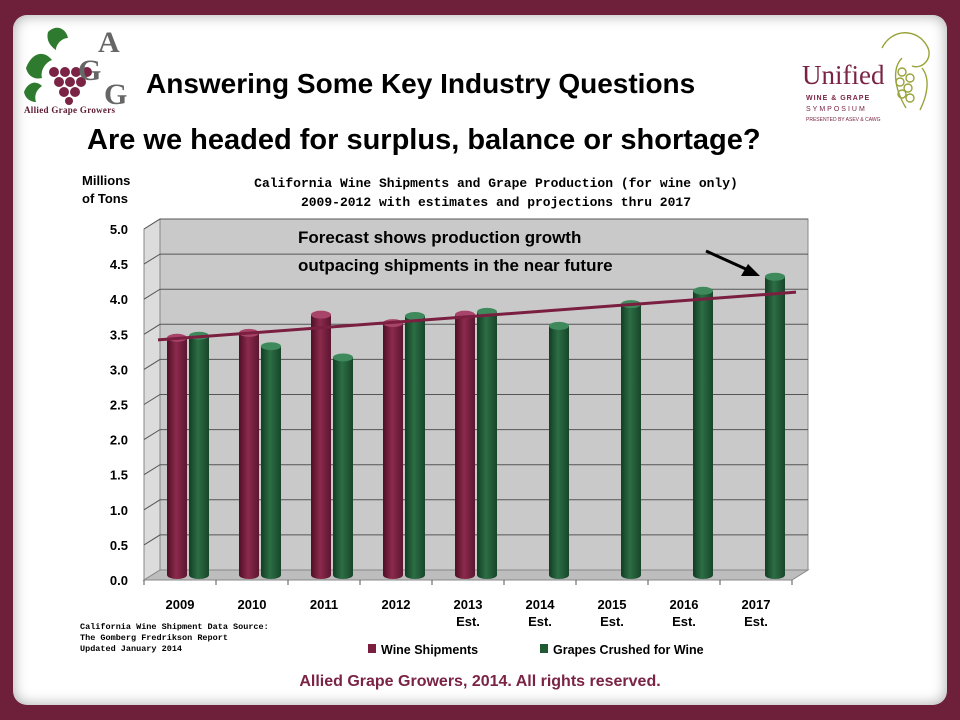  What do you see at coordinates (119, 229) in the screenshot?
I see `y-tick-label: 5.0` at bounding box center [119, 229].